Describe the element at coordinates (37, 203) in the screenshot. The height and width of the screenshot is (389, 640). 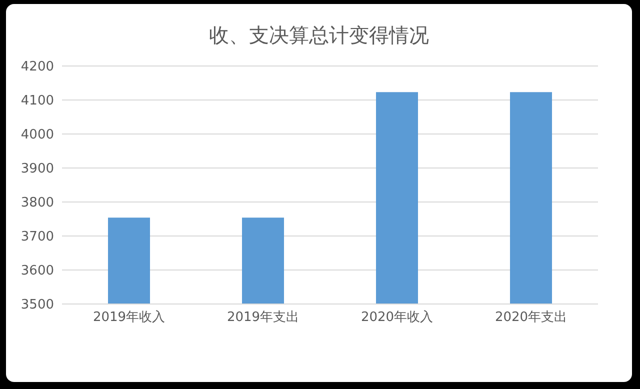
I see `y-tick-label: 3800` at that location.